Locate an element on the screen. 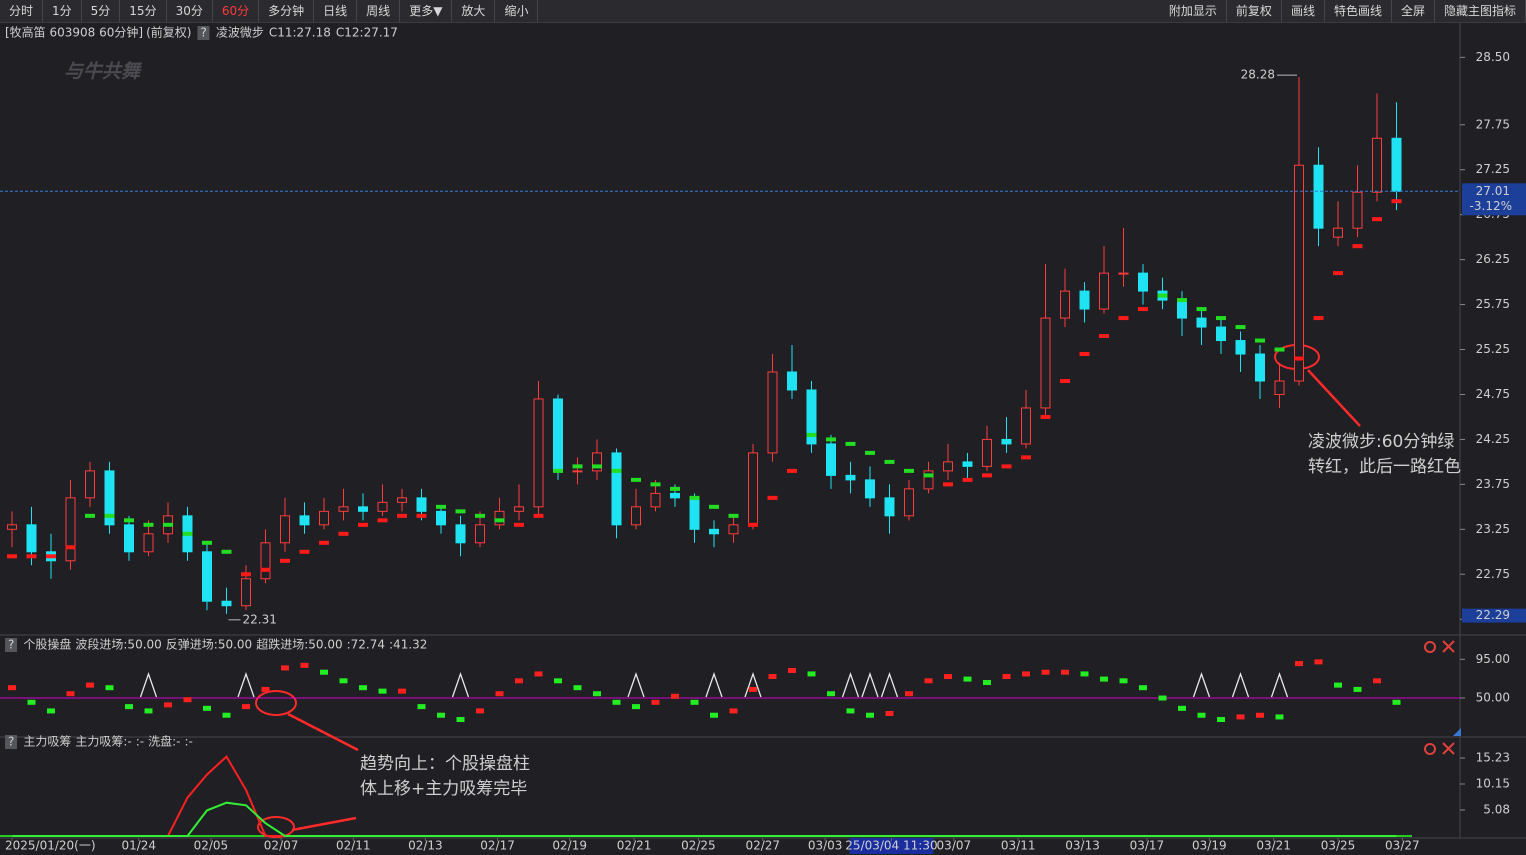 The image size is (1526, 855). toolbar-button: 15分 is located at coordinates (143, 11).